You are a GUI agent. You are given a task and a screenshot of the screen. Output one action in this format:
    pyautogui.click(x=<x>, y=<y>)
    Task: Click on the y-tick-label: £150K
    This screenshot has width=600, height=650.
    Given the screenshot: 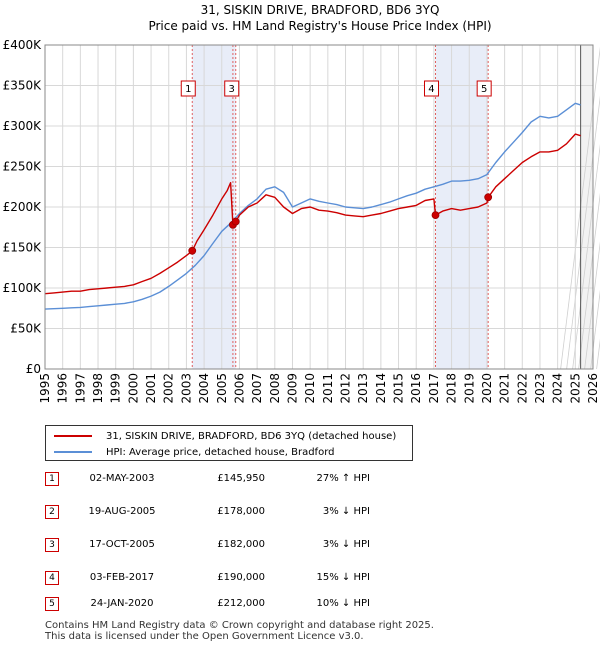 What is the action you would take?
    pyautogui.click(x=23, y=248)
    